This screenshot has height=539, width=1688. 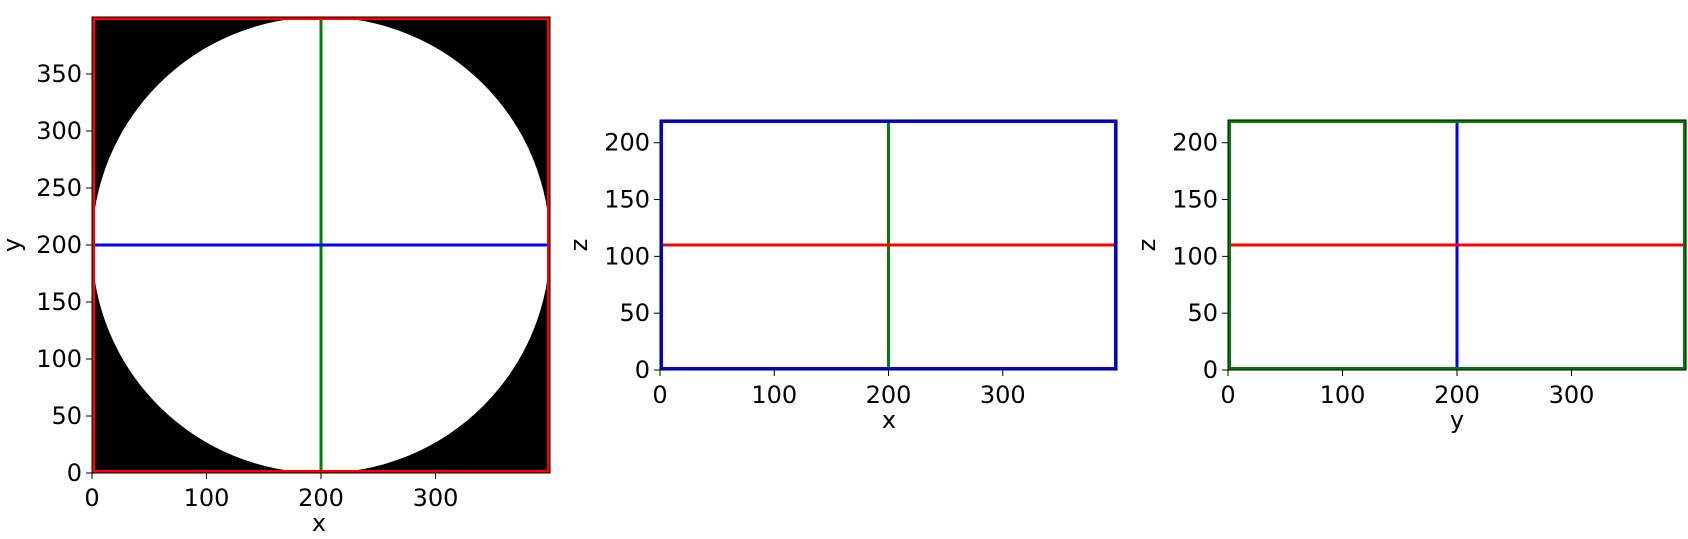 What do you see at coordinates (1457, 420) in the screenshot?
I see `x-axis-label: y` at bounding box center [1457, 420].